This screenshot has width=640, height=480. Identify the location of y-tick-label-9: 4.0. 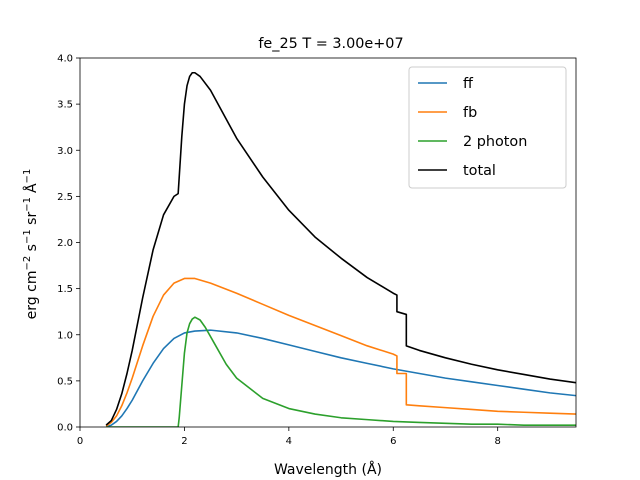
(65, 59).